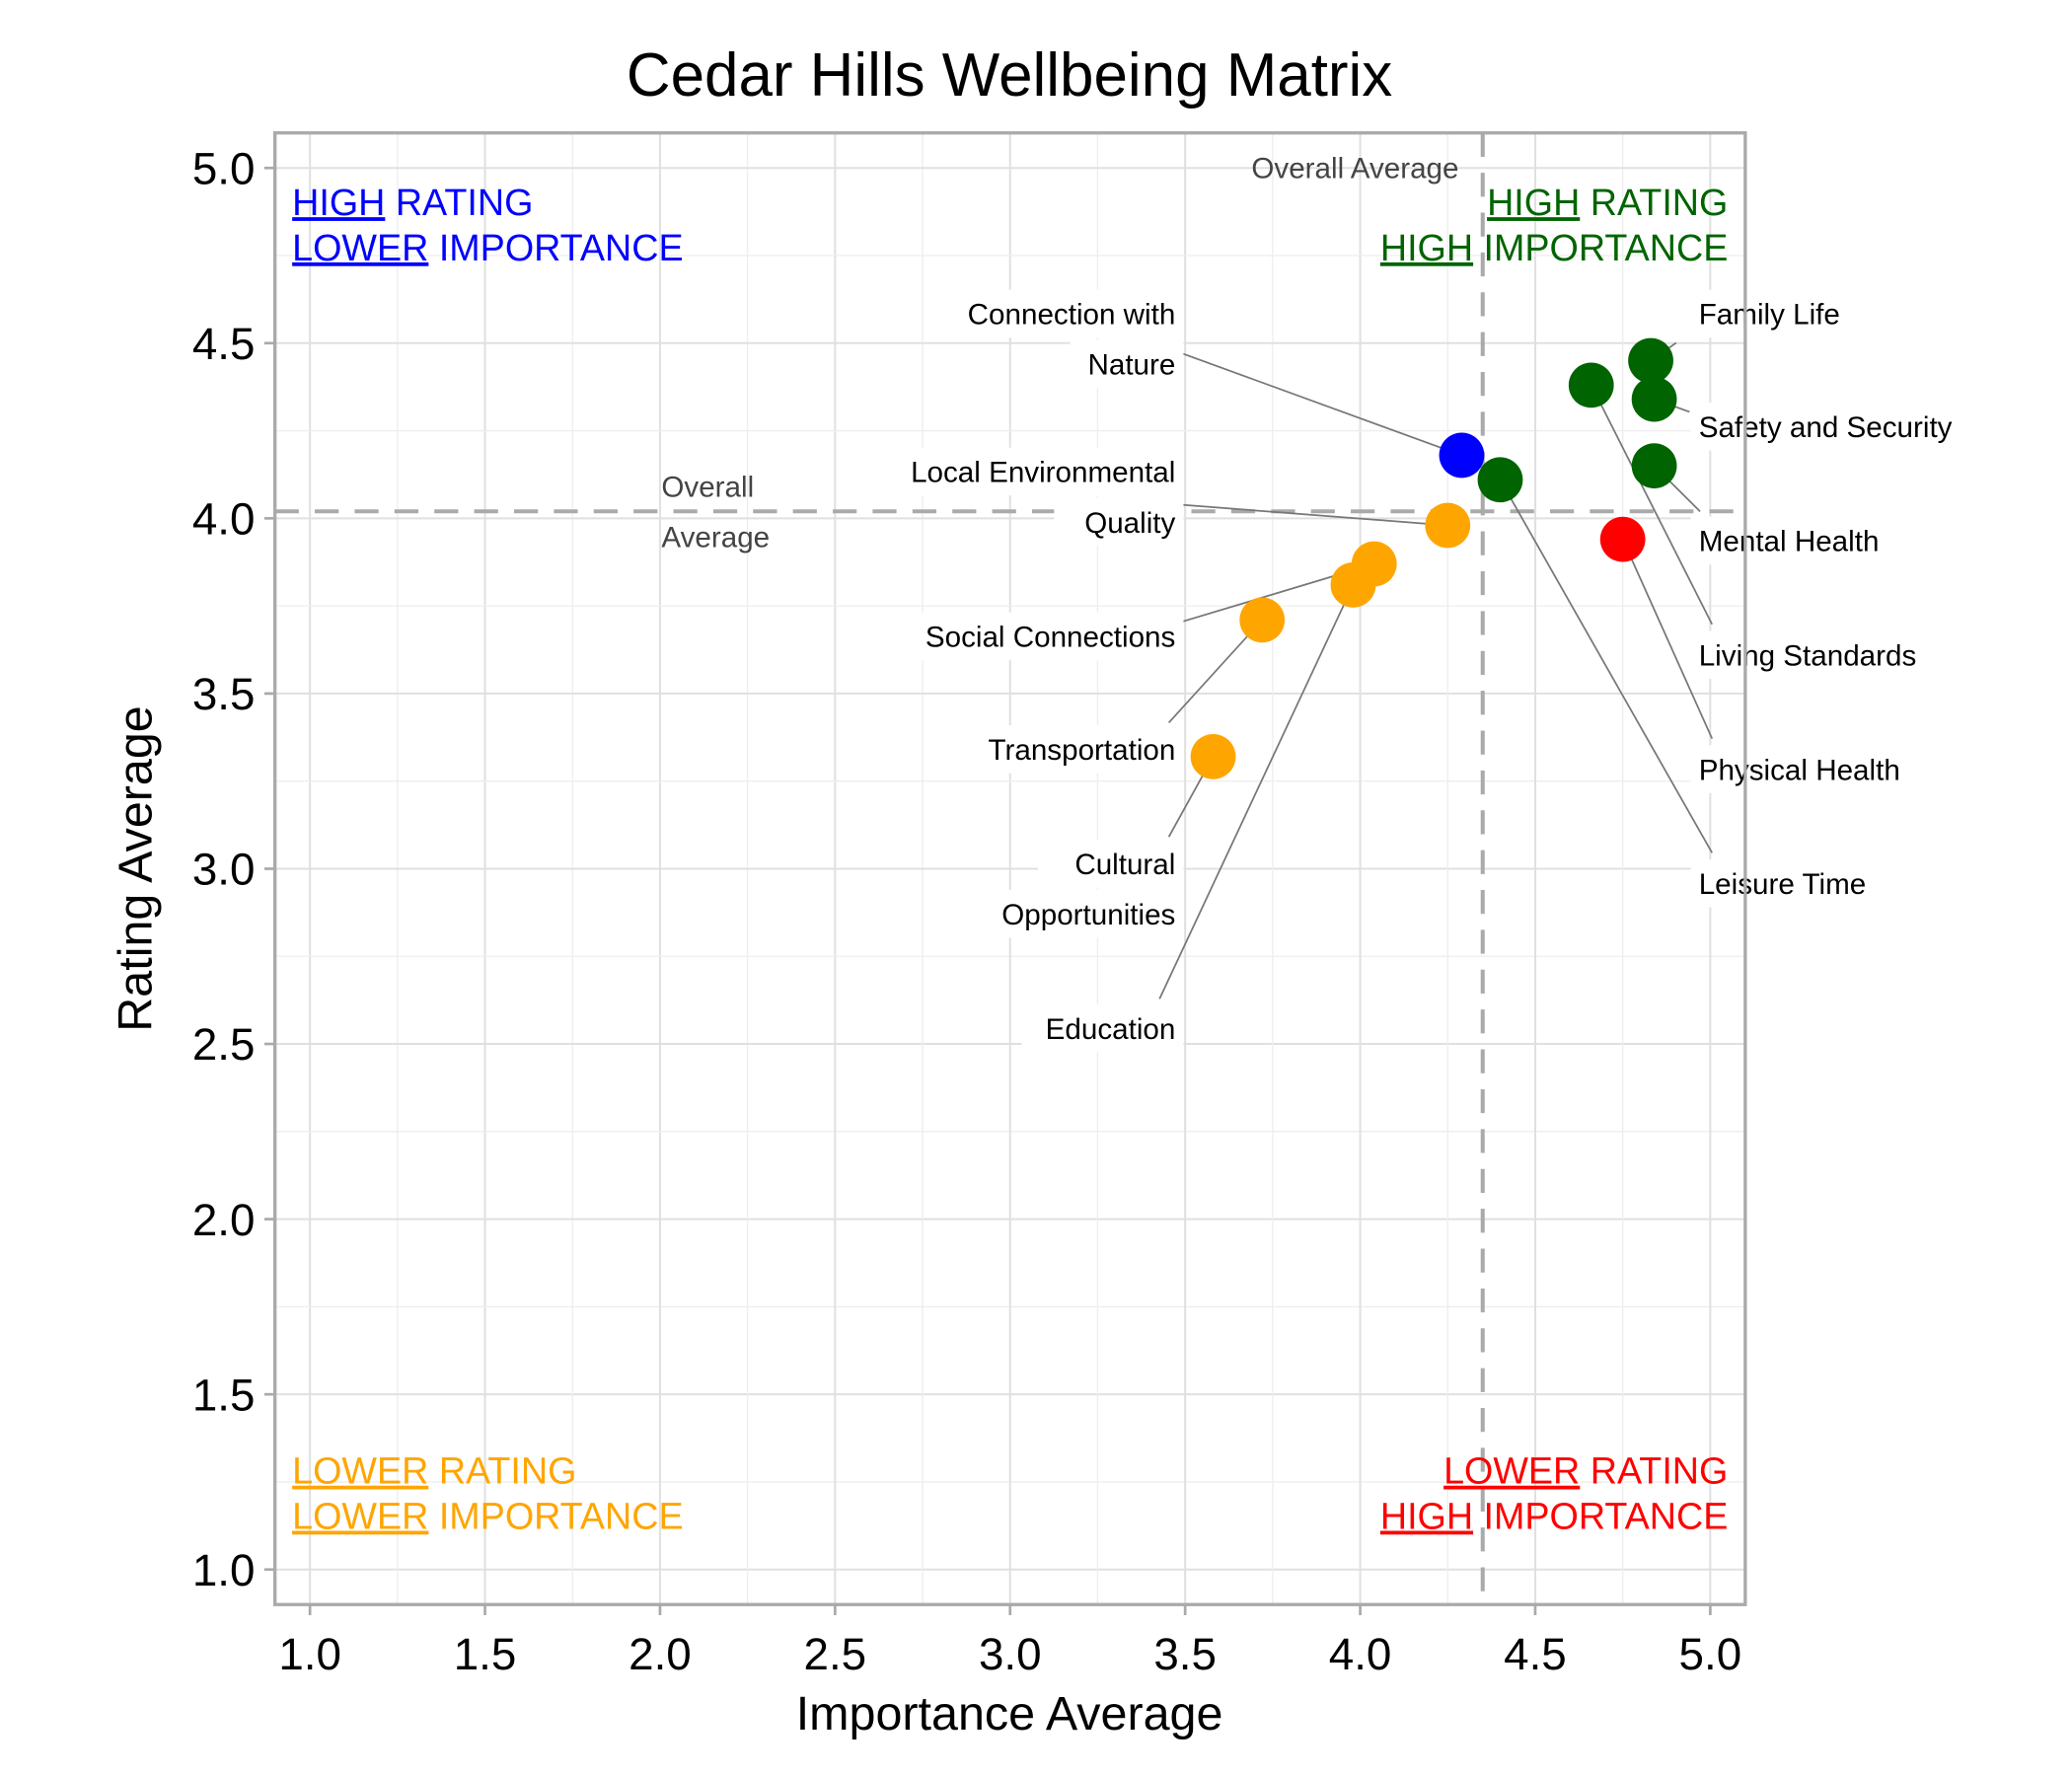 The height and width of the screenshot is (1776, 2072). What do you see at coordinates (1010, 75) in the screenshot?
I see `chart-title: Cedar Hills Wellbeing Matrix` at bounding box center [1010, 75].